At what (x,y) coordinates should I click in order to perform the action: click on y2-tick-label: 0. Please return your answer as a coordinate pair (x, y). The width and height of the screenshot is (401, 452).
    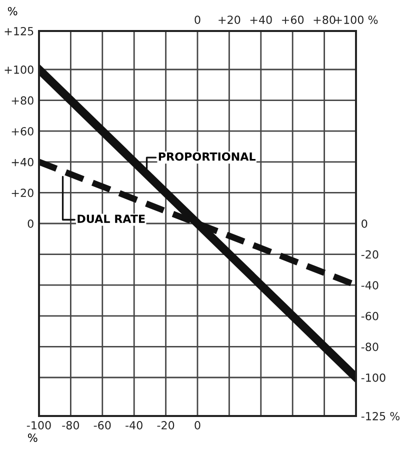
    Looking at the image, I should click on (365, 223).